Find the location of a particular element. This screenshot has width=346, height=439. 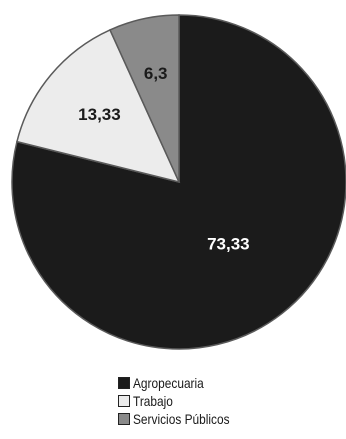

data-label-trabajo: 13,33 is located at coordinates (99, 114).